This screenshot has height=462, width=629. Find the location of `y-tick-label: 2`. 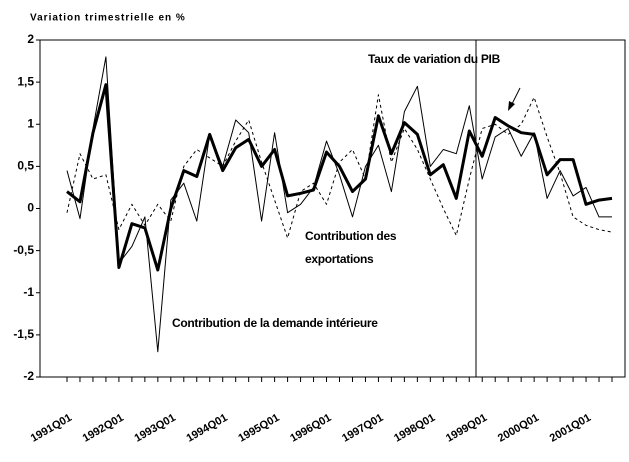

y-tick-label: 2 is located at coordinates (30, 39).